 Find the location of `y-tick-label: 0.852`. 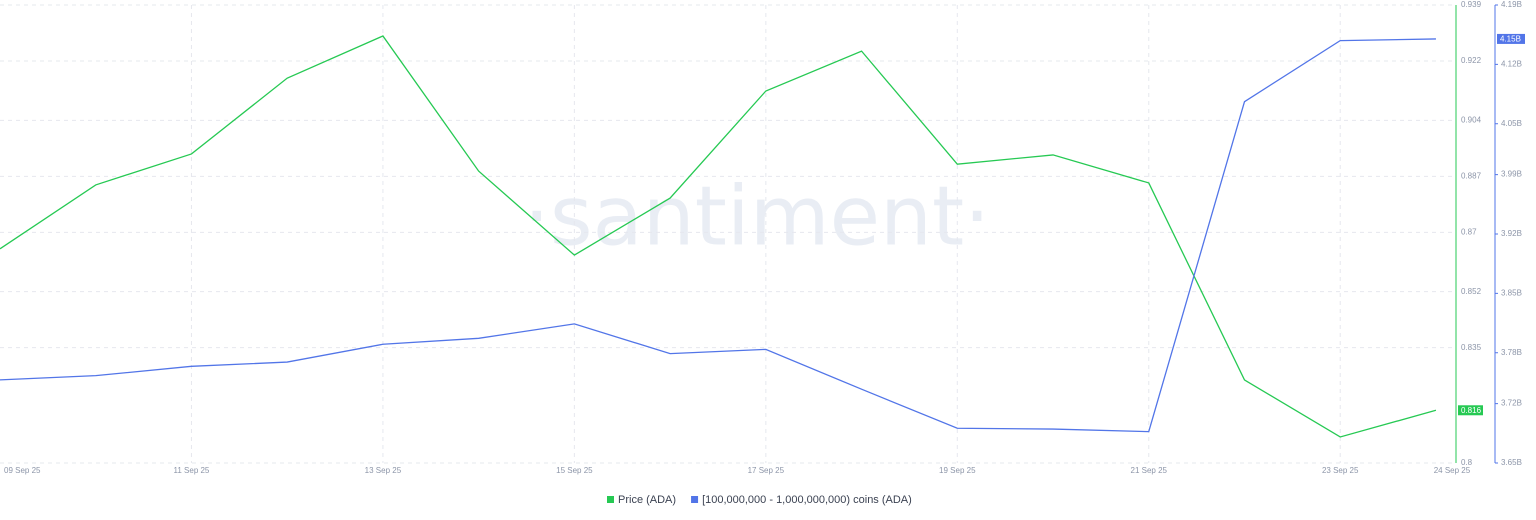

y-tick-label: 0.852 is located at coordinates (1471, 291).